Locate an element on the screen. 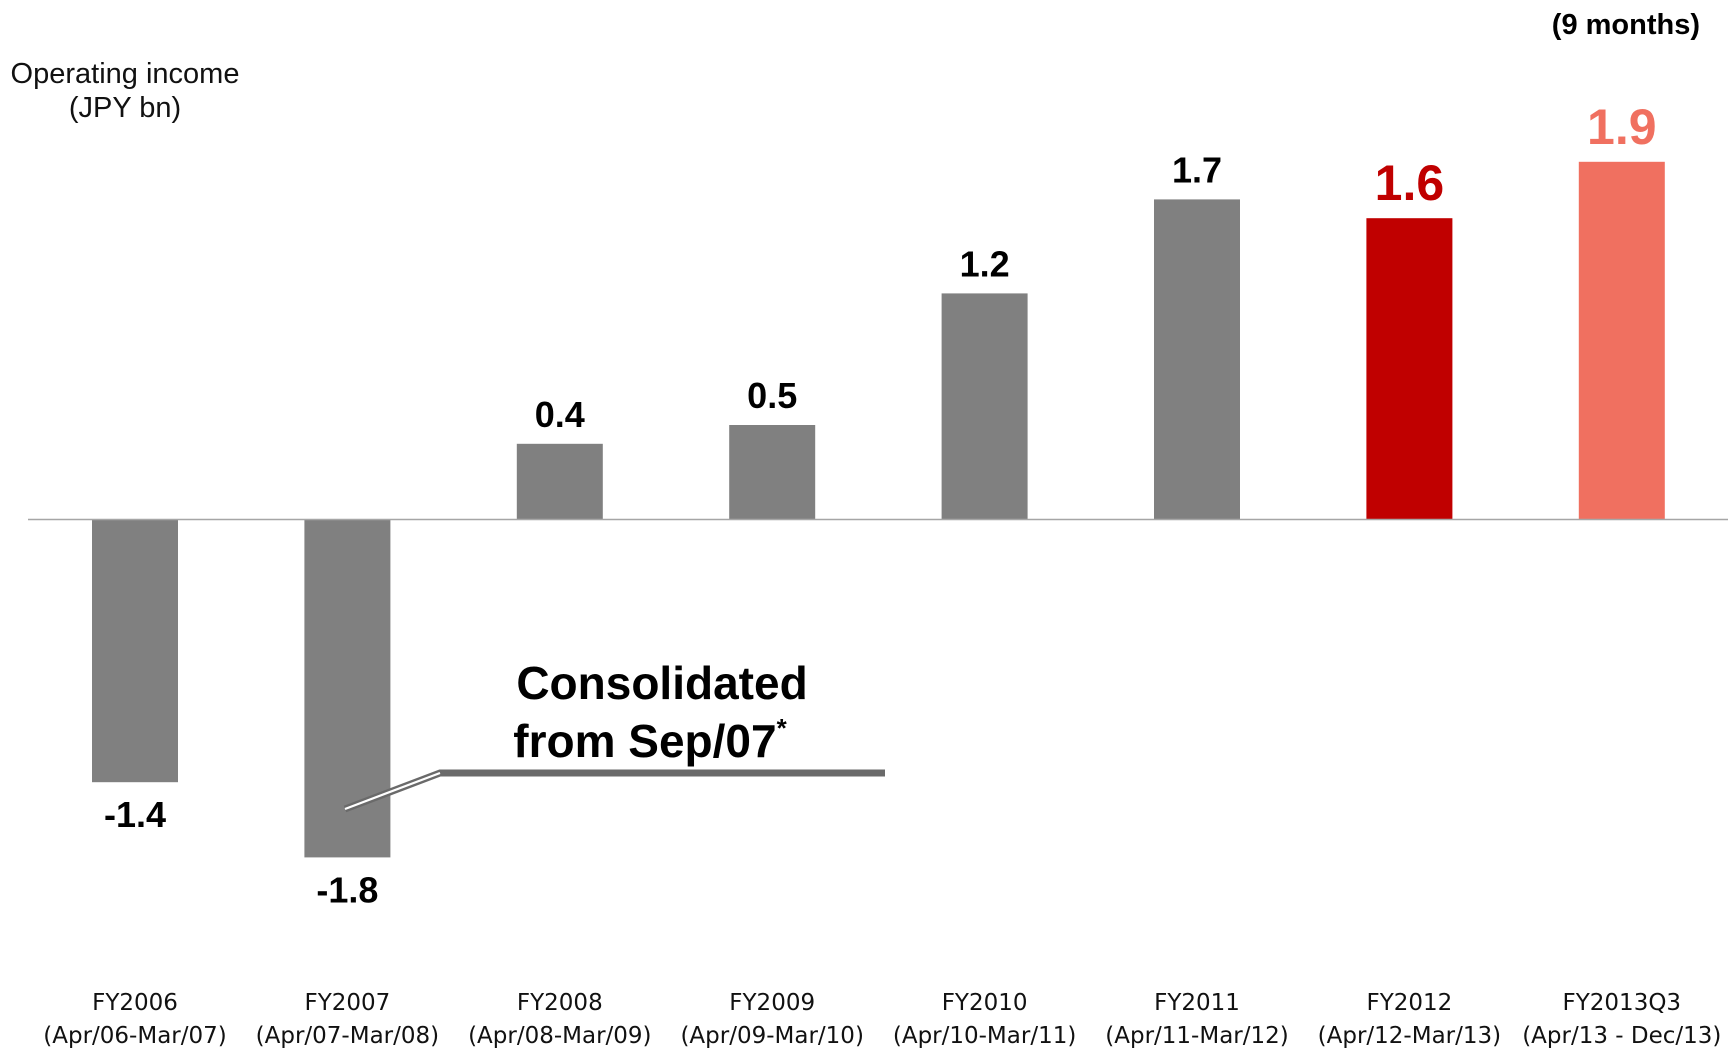  bar-fy2011 is located at coordinates (1197, 359).